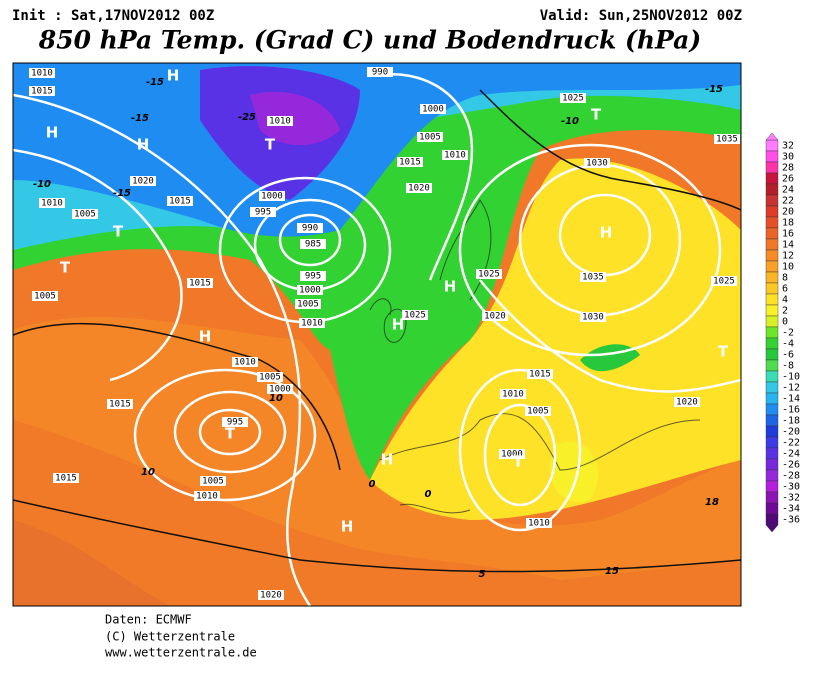  Describe the element at coordinates (235, 423) in the screenshot. I see `isobar-label: 995` at that location.